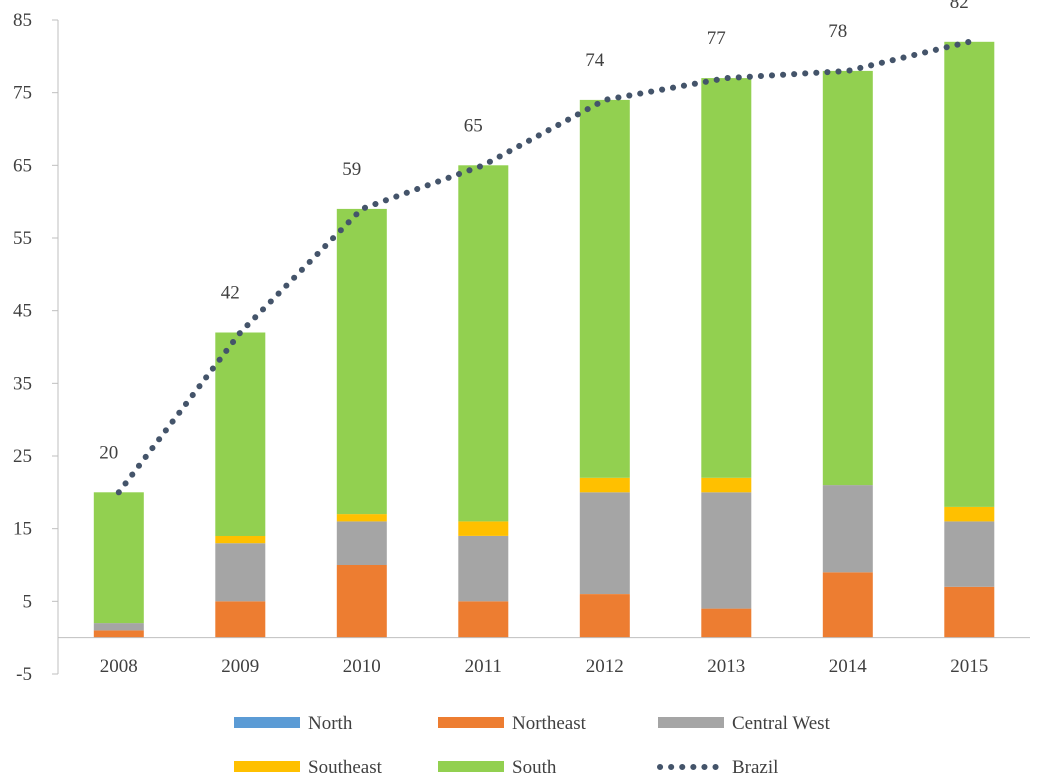 The height and width of the screenshot is (783, 1041). Describe the element at coordinates (755, 767) in the screenshot. I see `legend-label-brazil: Brazil` at that location.